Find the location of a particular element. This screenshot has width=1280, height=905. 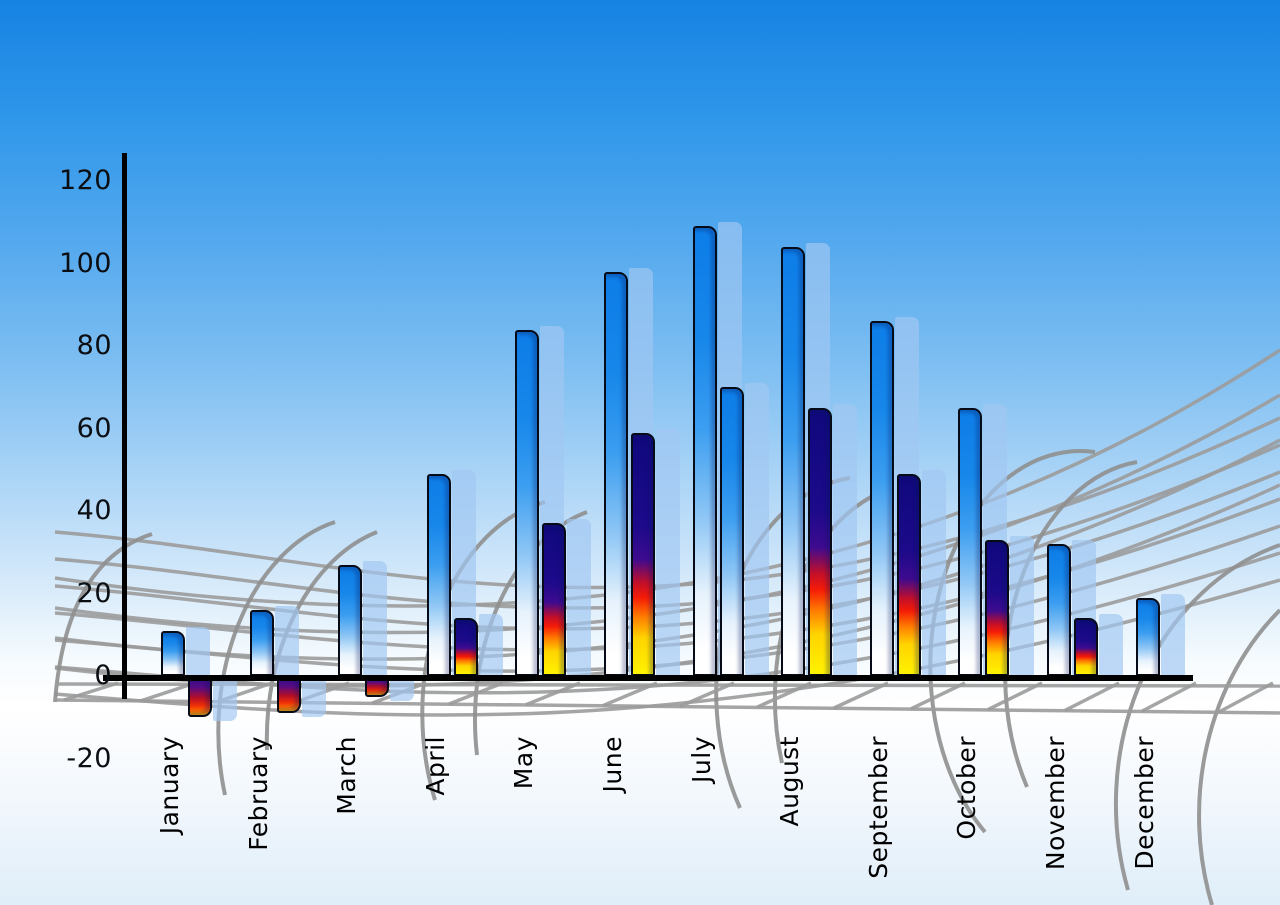

y-tick-label: 80 is located at coordinates (94, 345).